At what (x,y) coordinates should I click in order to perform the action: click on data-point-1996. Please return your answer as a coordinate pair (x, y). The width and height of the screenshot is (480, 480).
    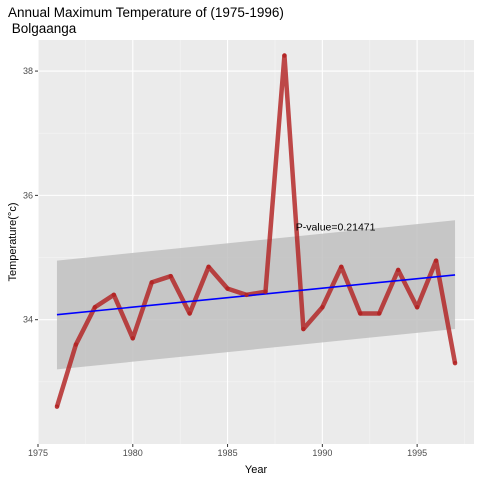
    Looking at the image, I should click on (436, 260).